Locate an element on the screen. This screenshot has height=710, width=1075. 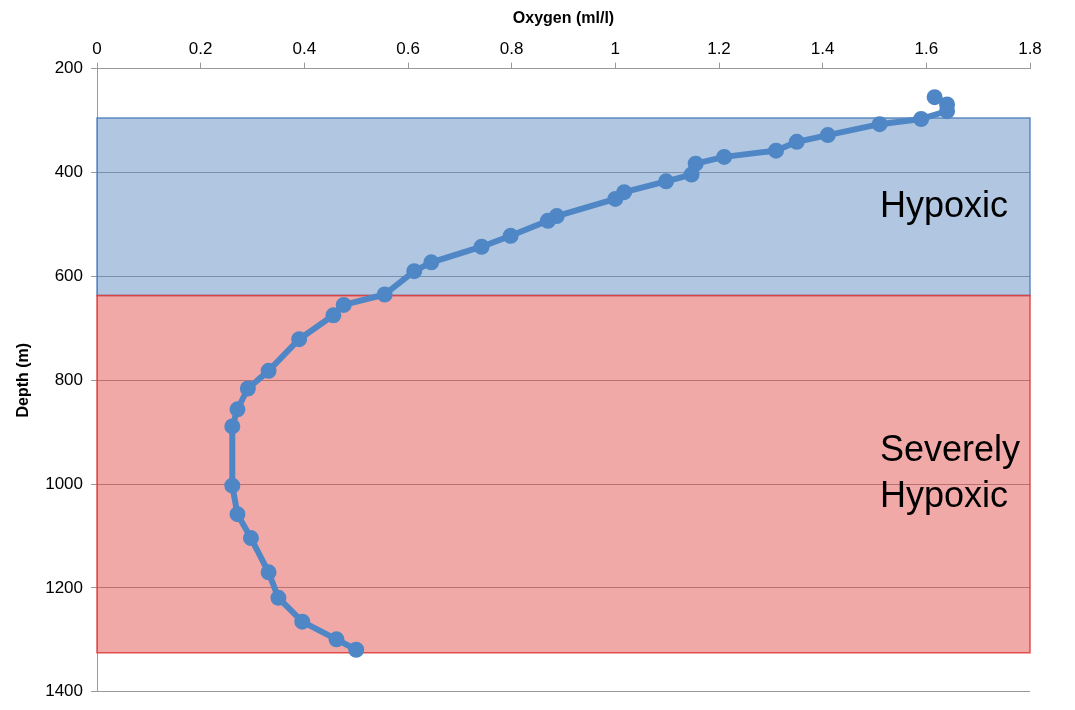
x-axis-title: Oxygen (ml/l) is located at coordinates (563, 18).